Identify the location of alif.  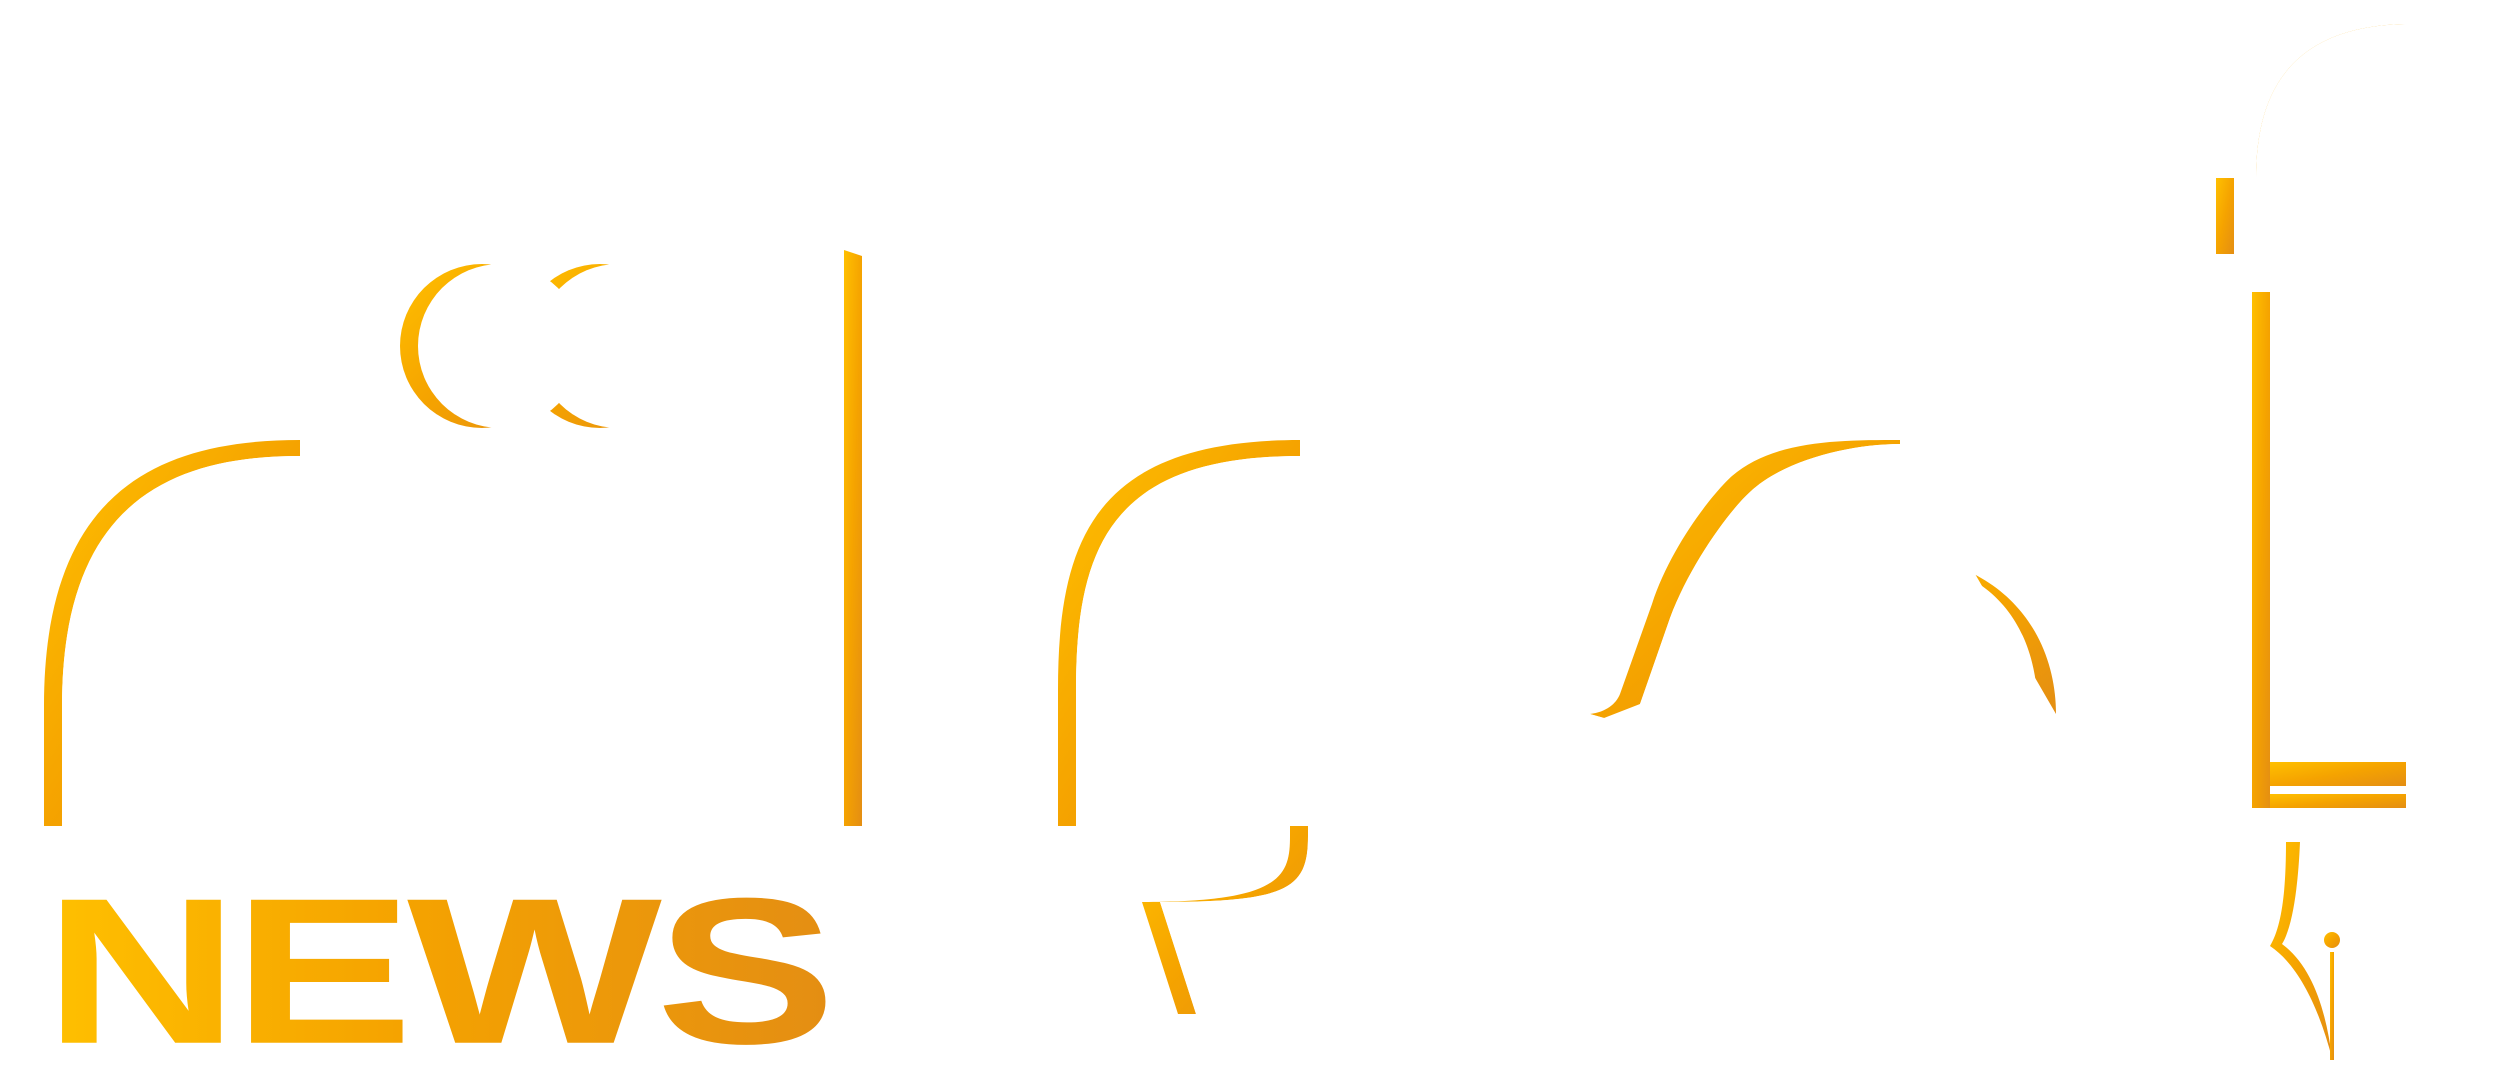
(942, 541).